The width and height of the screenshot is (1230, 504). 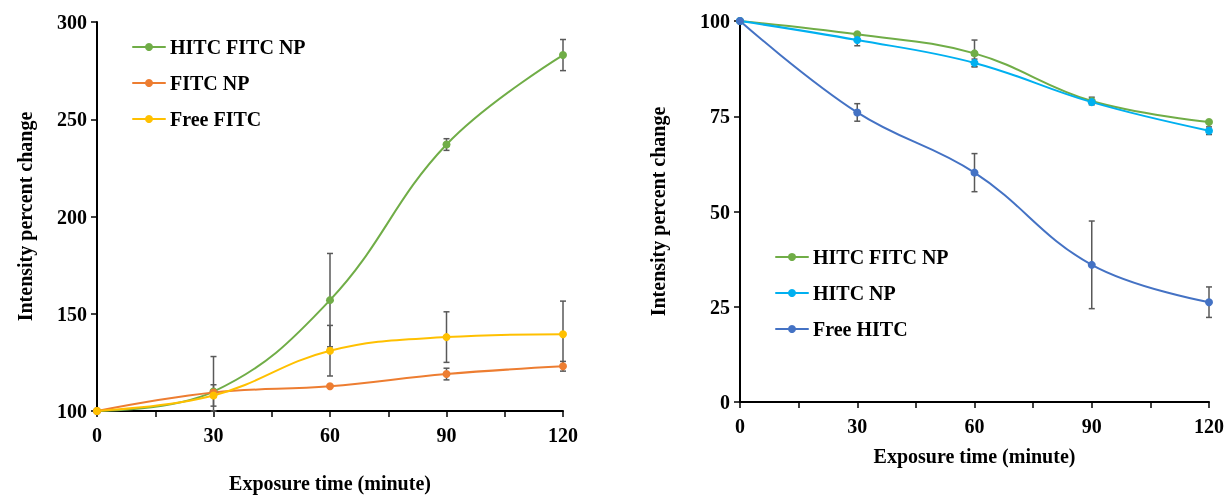 I want to click on y-tick-label: 50, so click(x=720, y=211).